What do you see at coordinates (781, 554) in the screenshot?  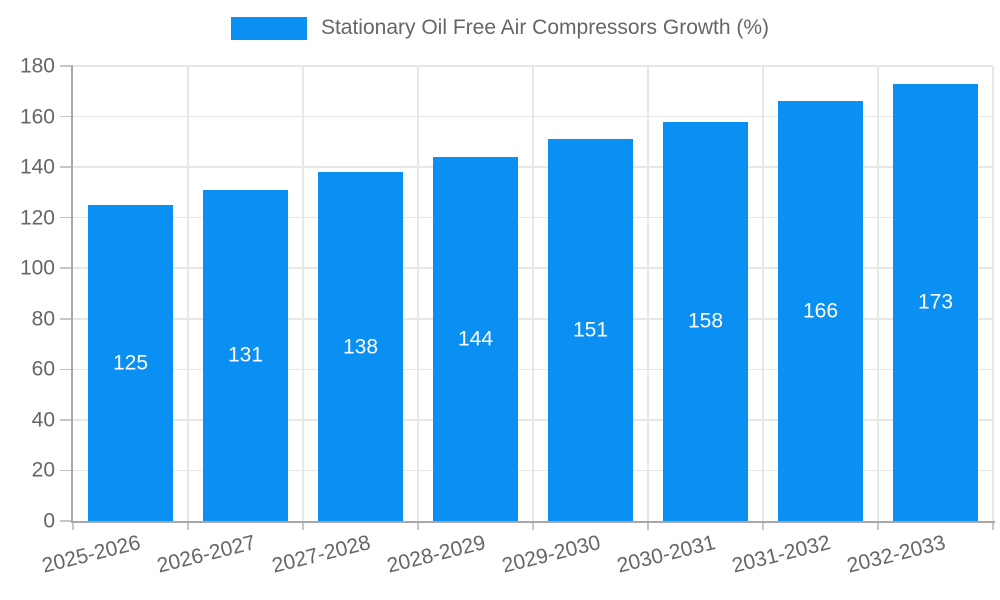 I see `x-axis-tick-label: 2031-2032` at bounding box center [781, 554].